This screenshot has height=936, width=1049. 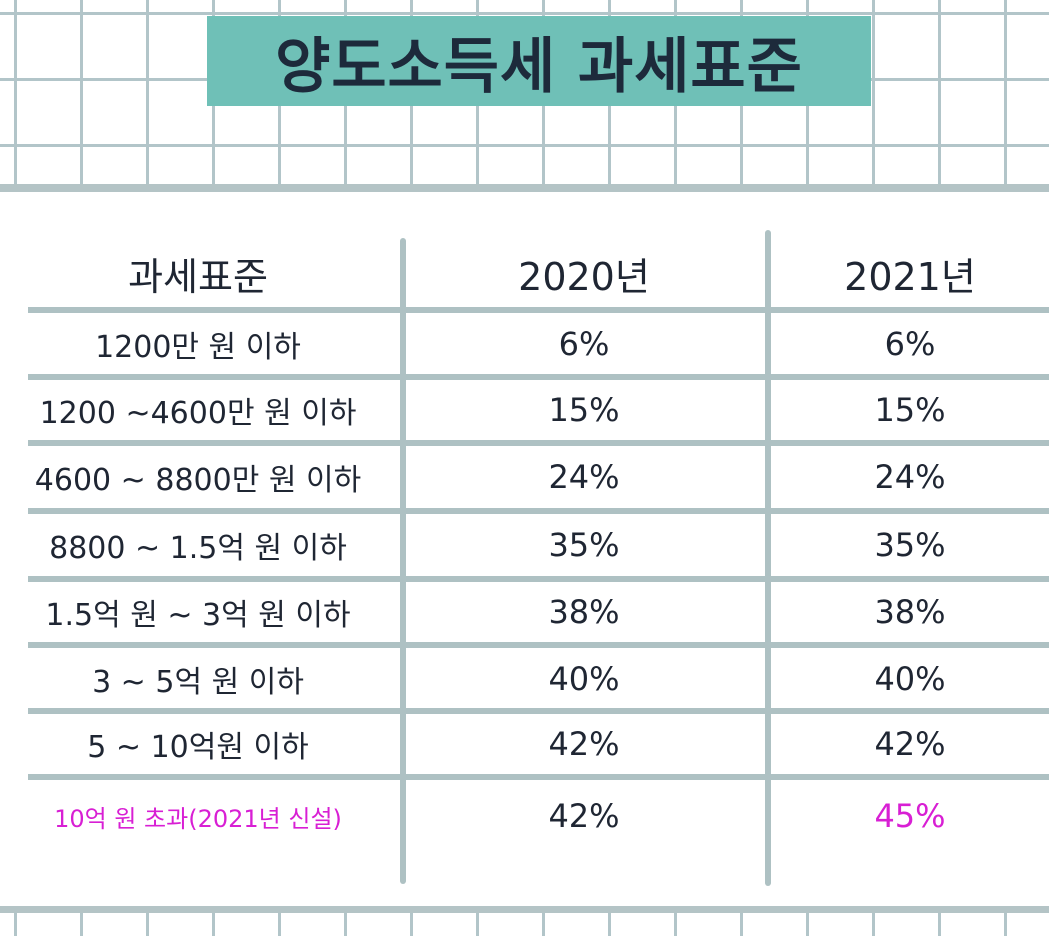 What do you see at coordinates (198, 480) in the screenshot?
I see `row-3-bracket: 4600 ~ 8800만 원 이하` at bounding box center [198, 480].